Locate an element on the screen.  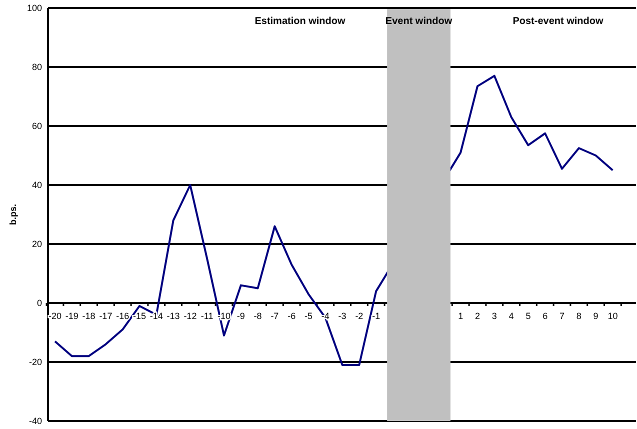
annotation: Post-event window is located at coordinates (558, 21).